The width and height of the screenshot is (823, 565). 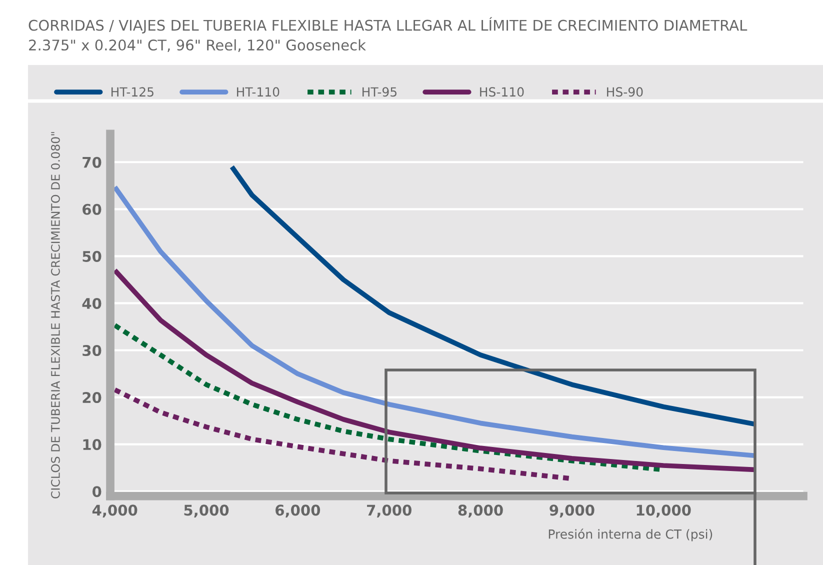 What do you see at coordinates (298, 511) in the screenshot?
I see `x-tick-label: 6,000` at bounding box center [298, 511].